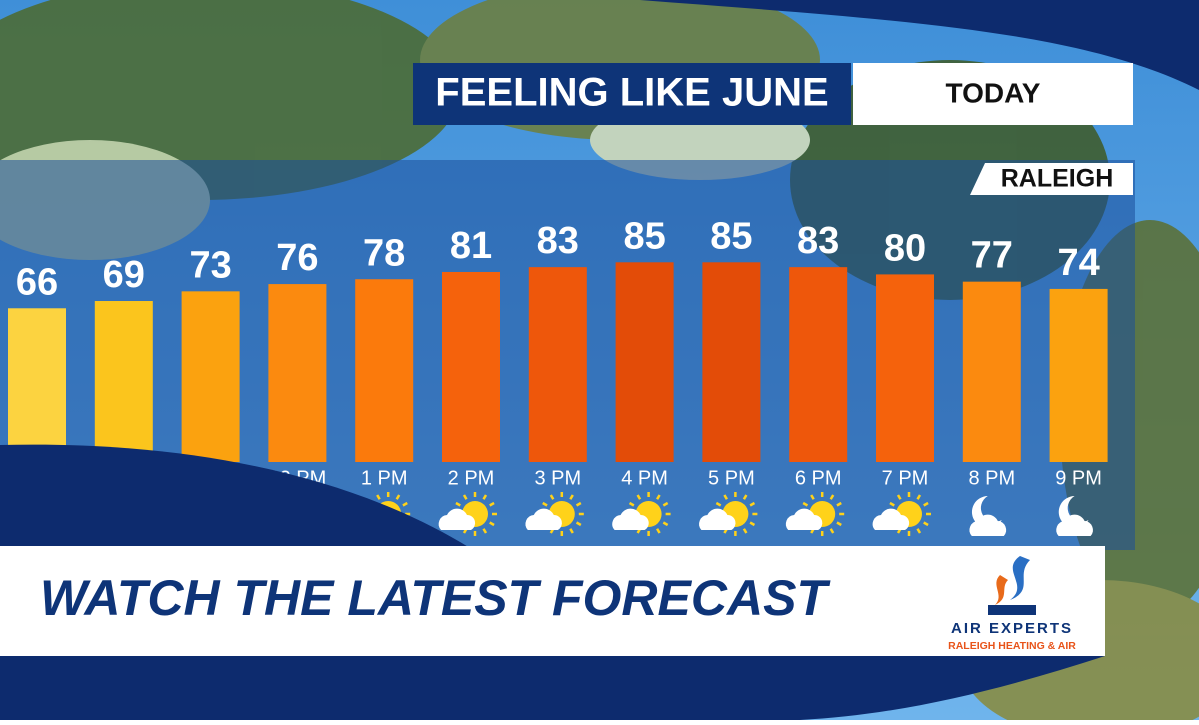 The height and width of the screenshot is (725, 1199). I want to click on value-label: 81, so click(471, 246).